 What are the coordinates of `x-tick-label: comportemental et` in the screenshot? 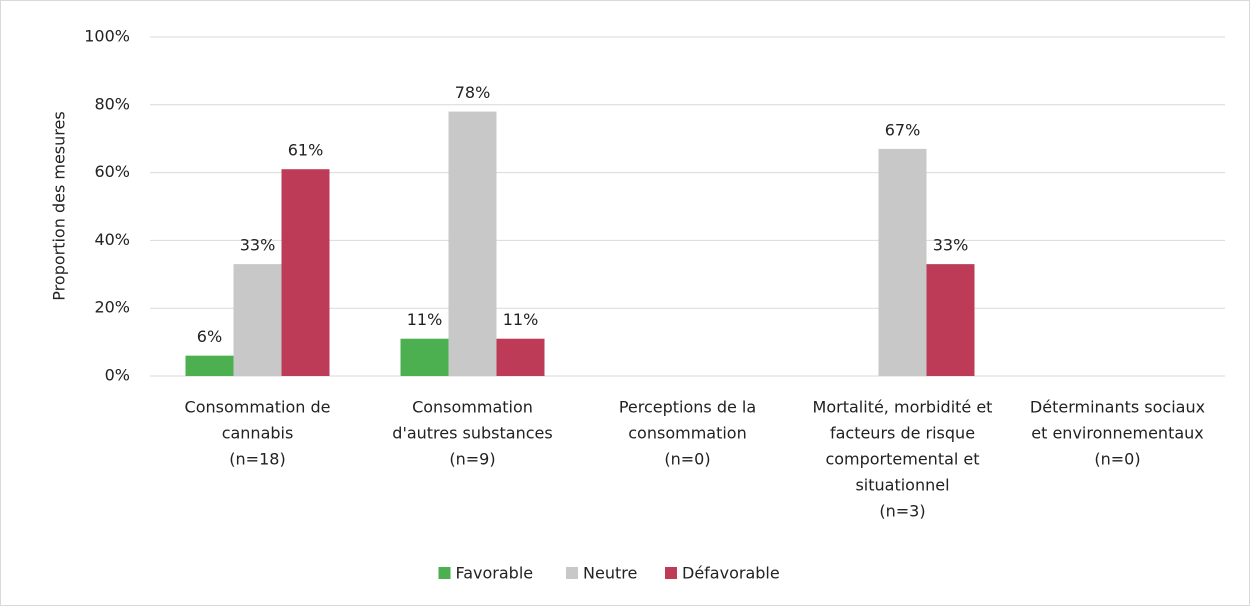 It's located at (902, 459).